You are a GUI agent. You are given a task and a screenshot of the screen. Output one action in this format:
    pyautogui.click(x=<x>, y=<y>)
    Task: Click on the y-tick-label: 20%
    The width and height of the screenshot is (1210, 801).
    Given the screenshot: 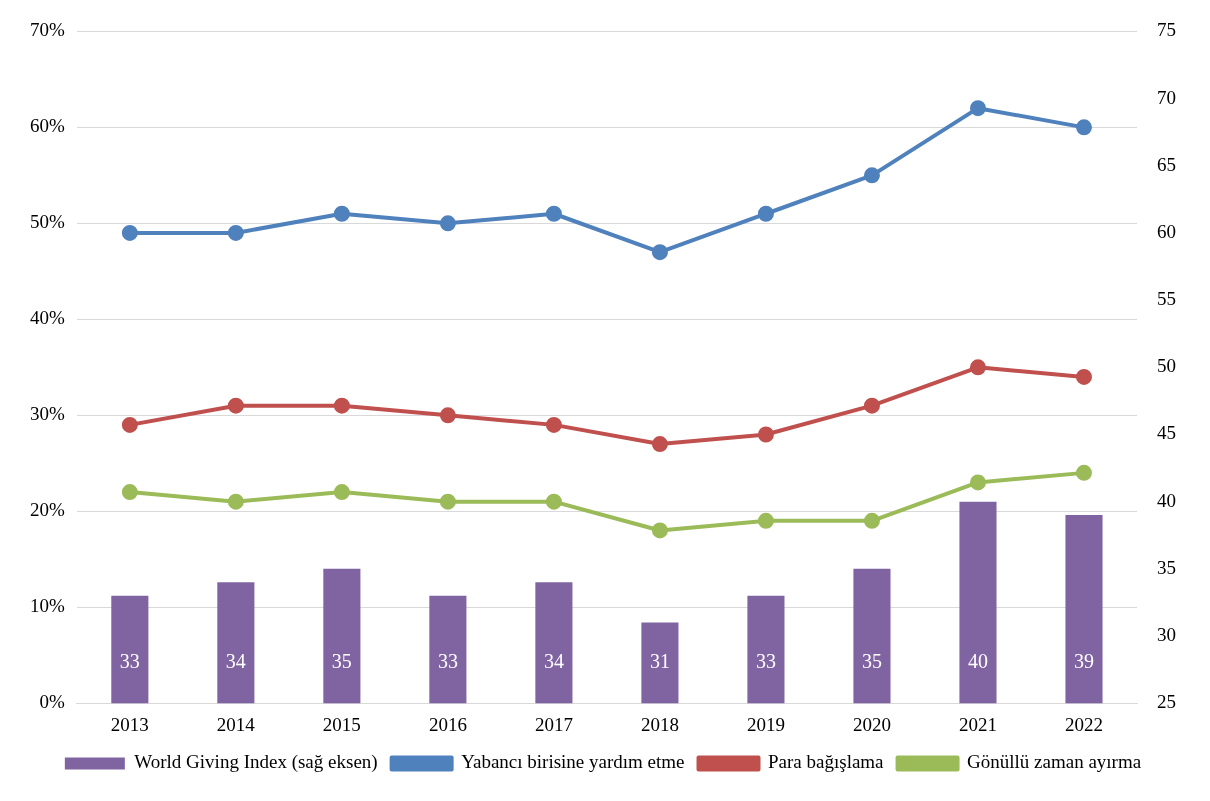 What is the action you would take?
    pyautogui.click(x=47, y=510)
    